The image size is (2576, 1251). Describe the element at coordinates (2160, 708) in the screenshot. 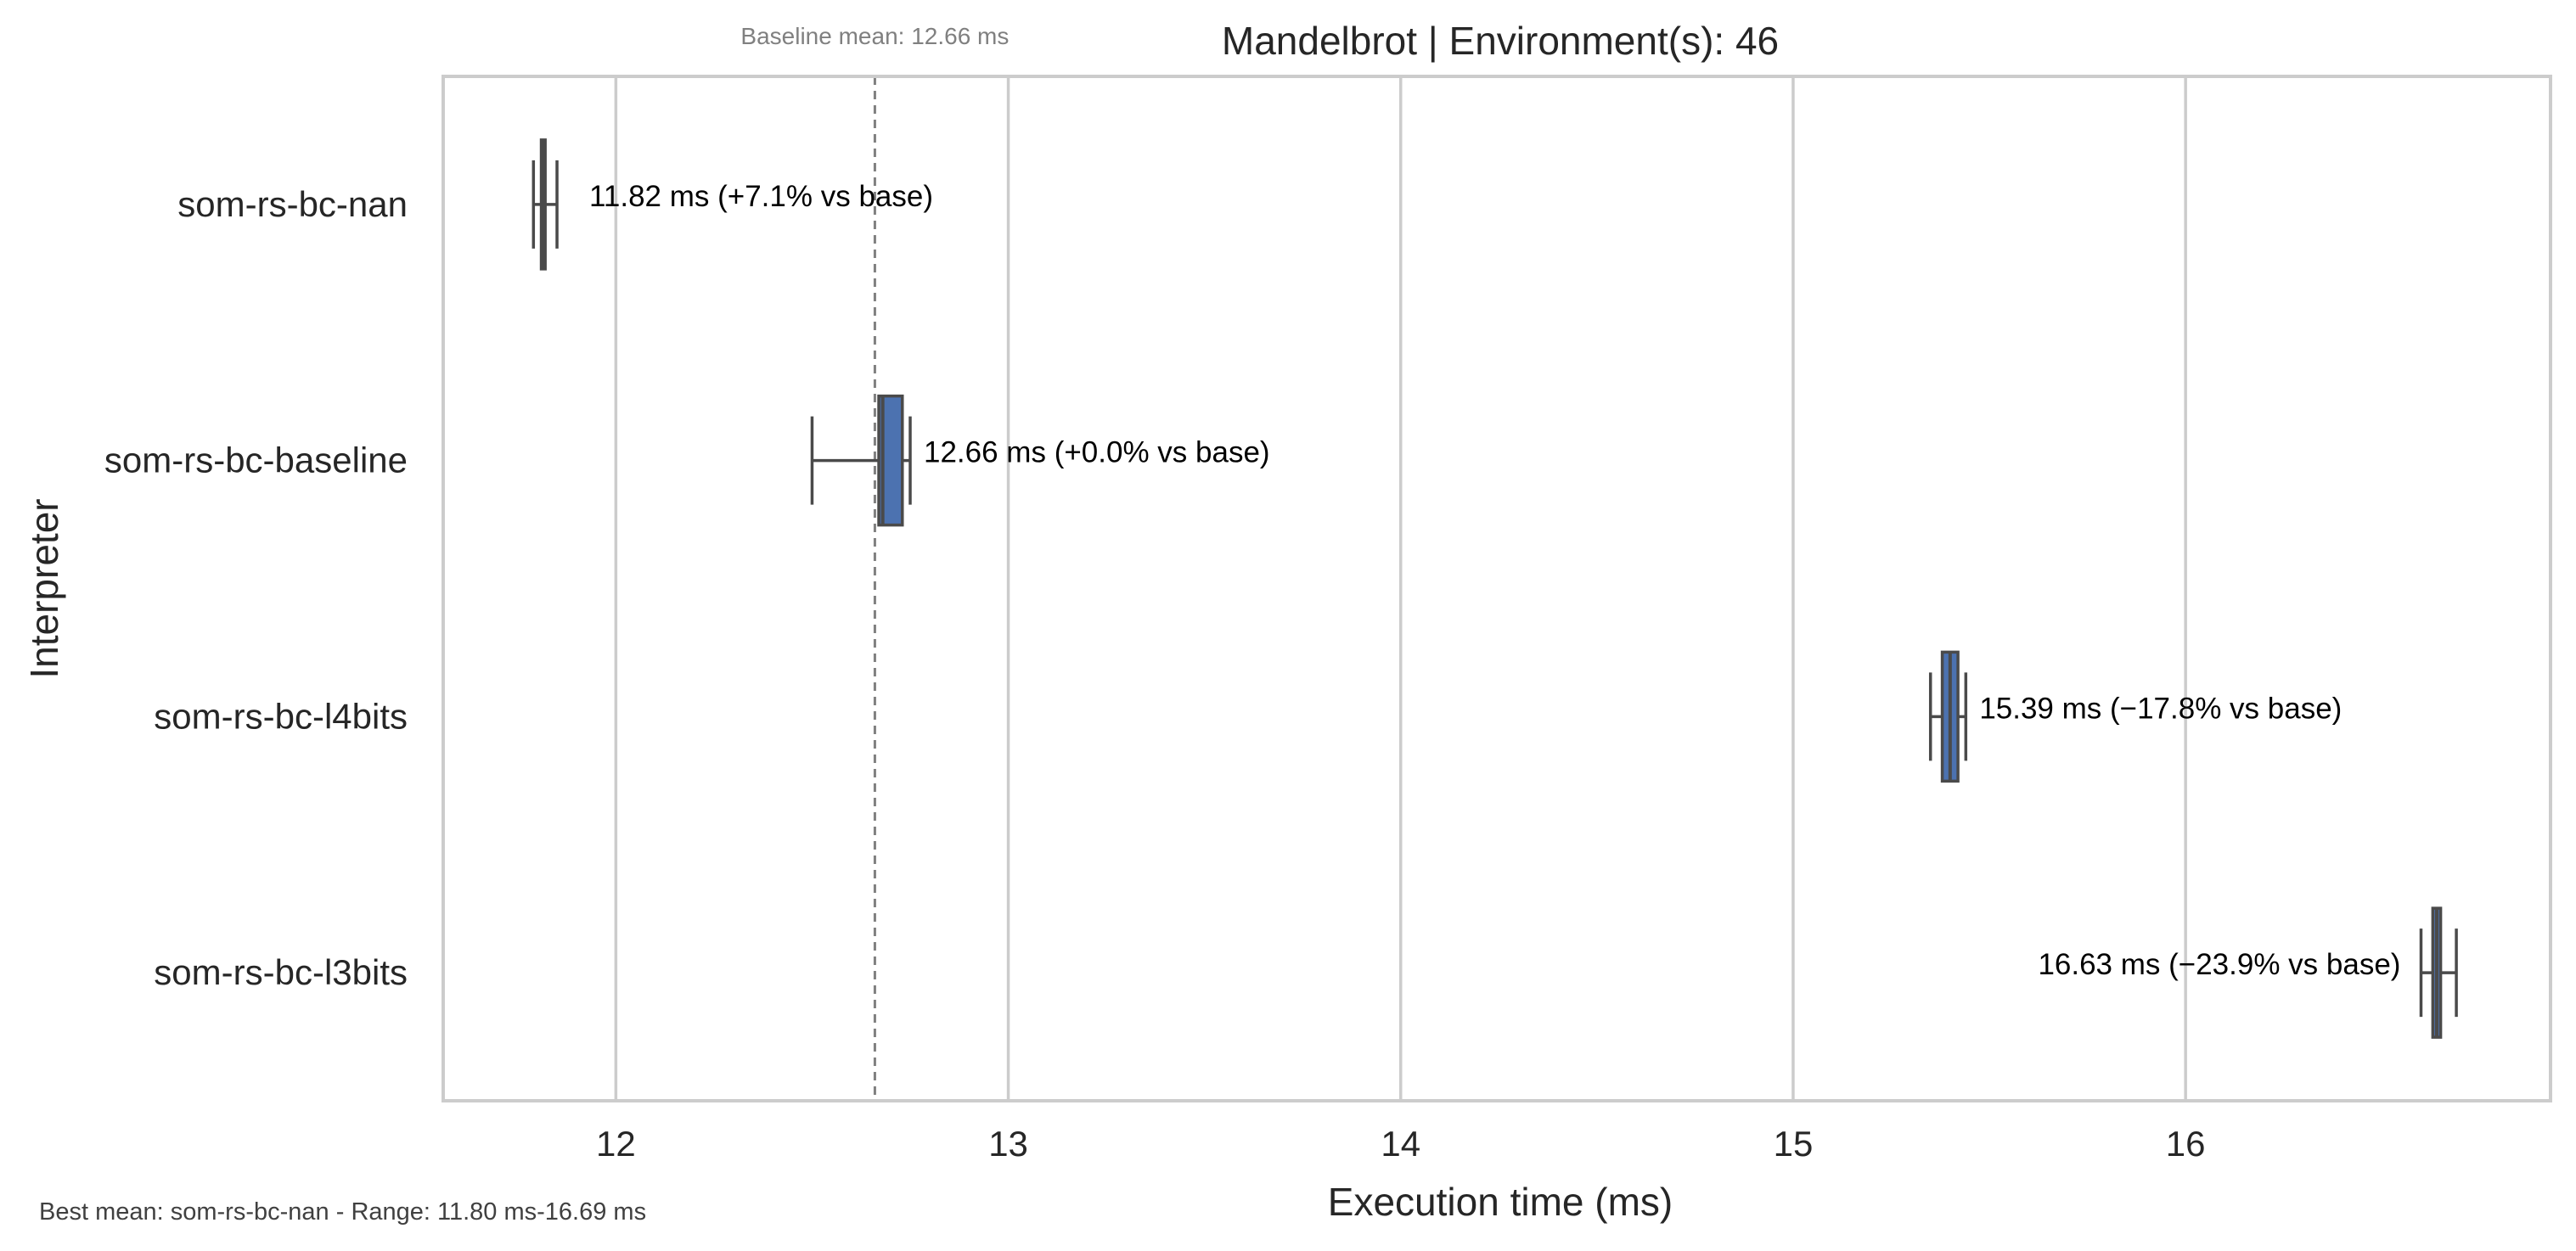

I see `mean-annotation: 15.39 ms (−17.8% vs base)` at that location.